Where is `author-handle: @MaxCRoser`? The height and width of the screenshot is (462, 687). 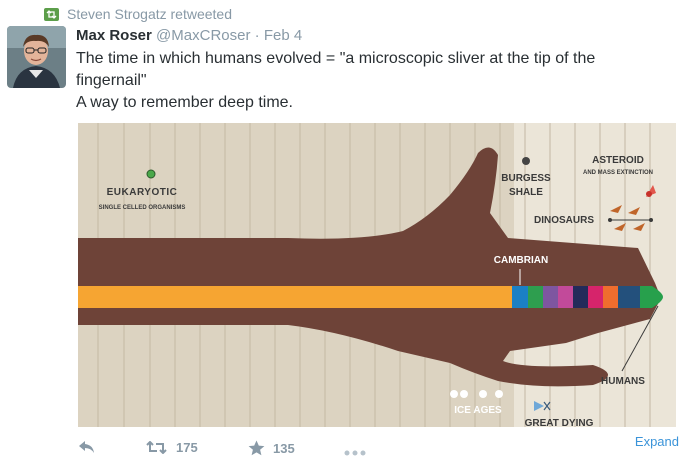
author-handle: @MaxCRoser is located at coordinates (203, 35).